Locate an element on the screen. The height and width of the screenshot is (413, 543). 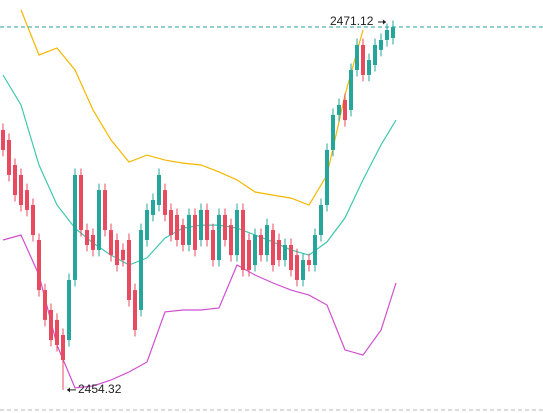
low-price-label: 2454.32 is located at coordinates (100, 389).